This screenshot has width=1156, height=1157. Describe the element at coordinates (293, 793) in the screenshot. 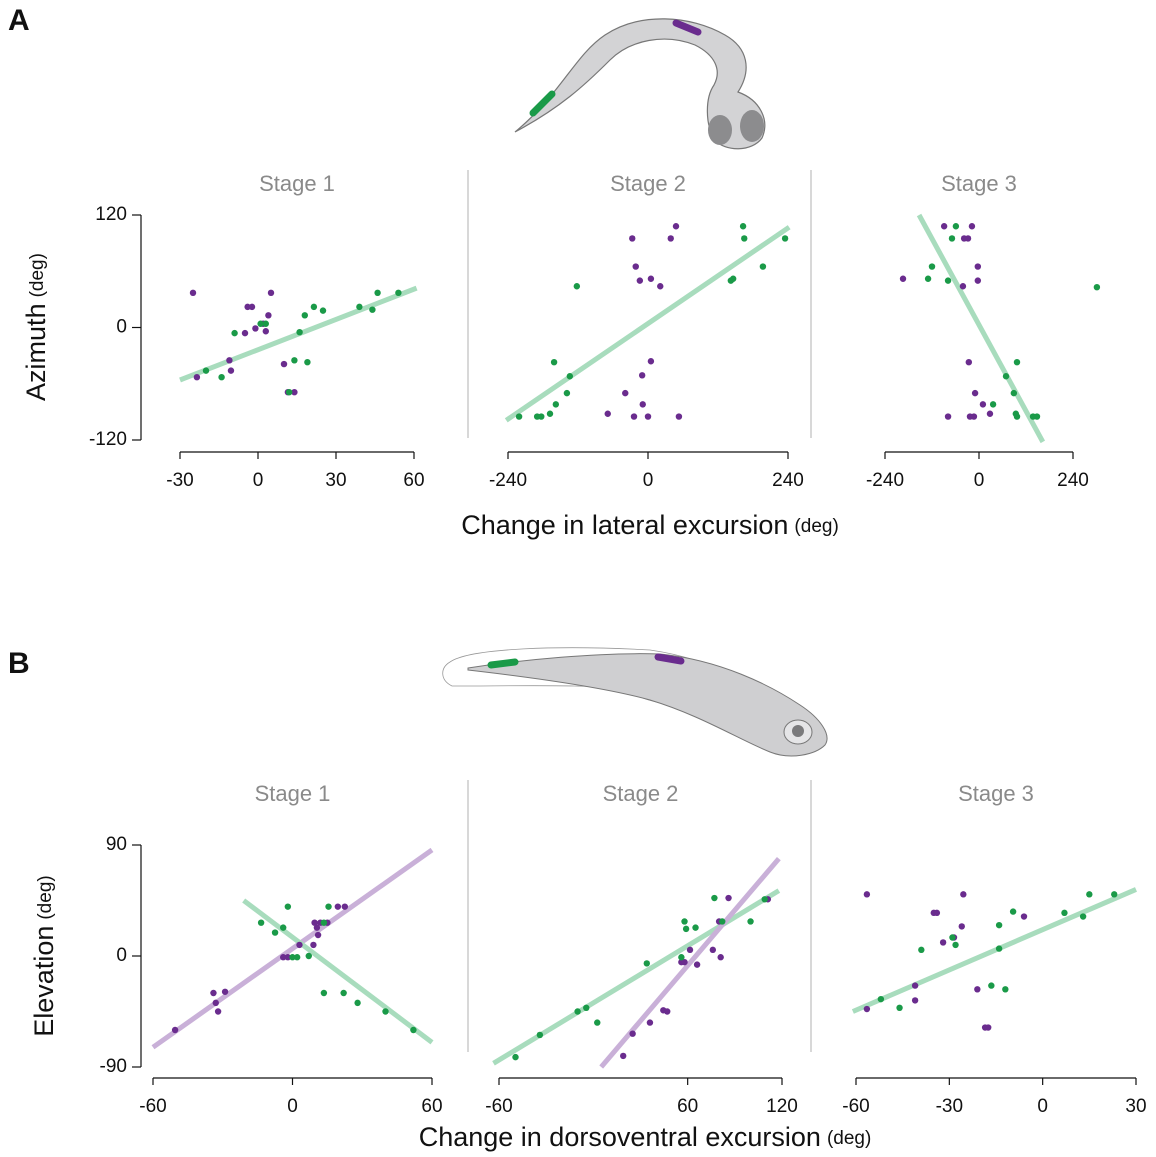

I see `panel-title: Stage 1` at that location.